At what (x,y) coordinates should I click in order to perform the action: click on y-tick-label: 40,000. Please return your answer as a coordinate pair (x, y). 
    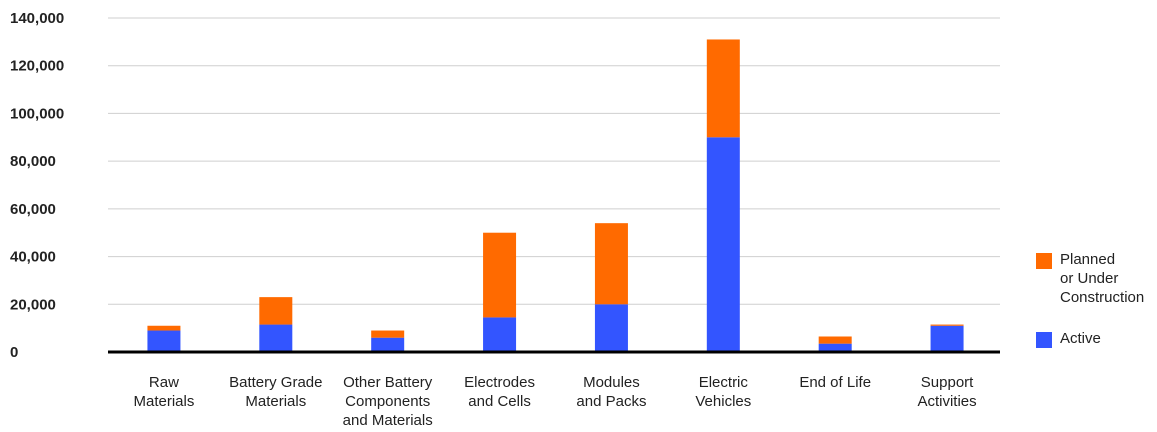
    Looking at the image, I should click on (33, 257).